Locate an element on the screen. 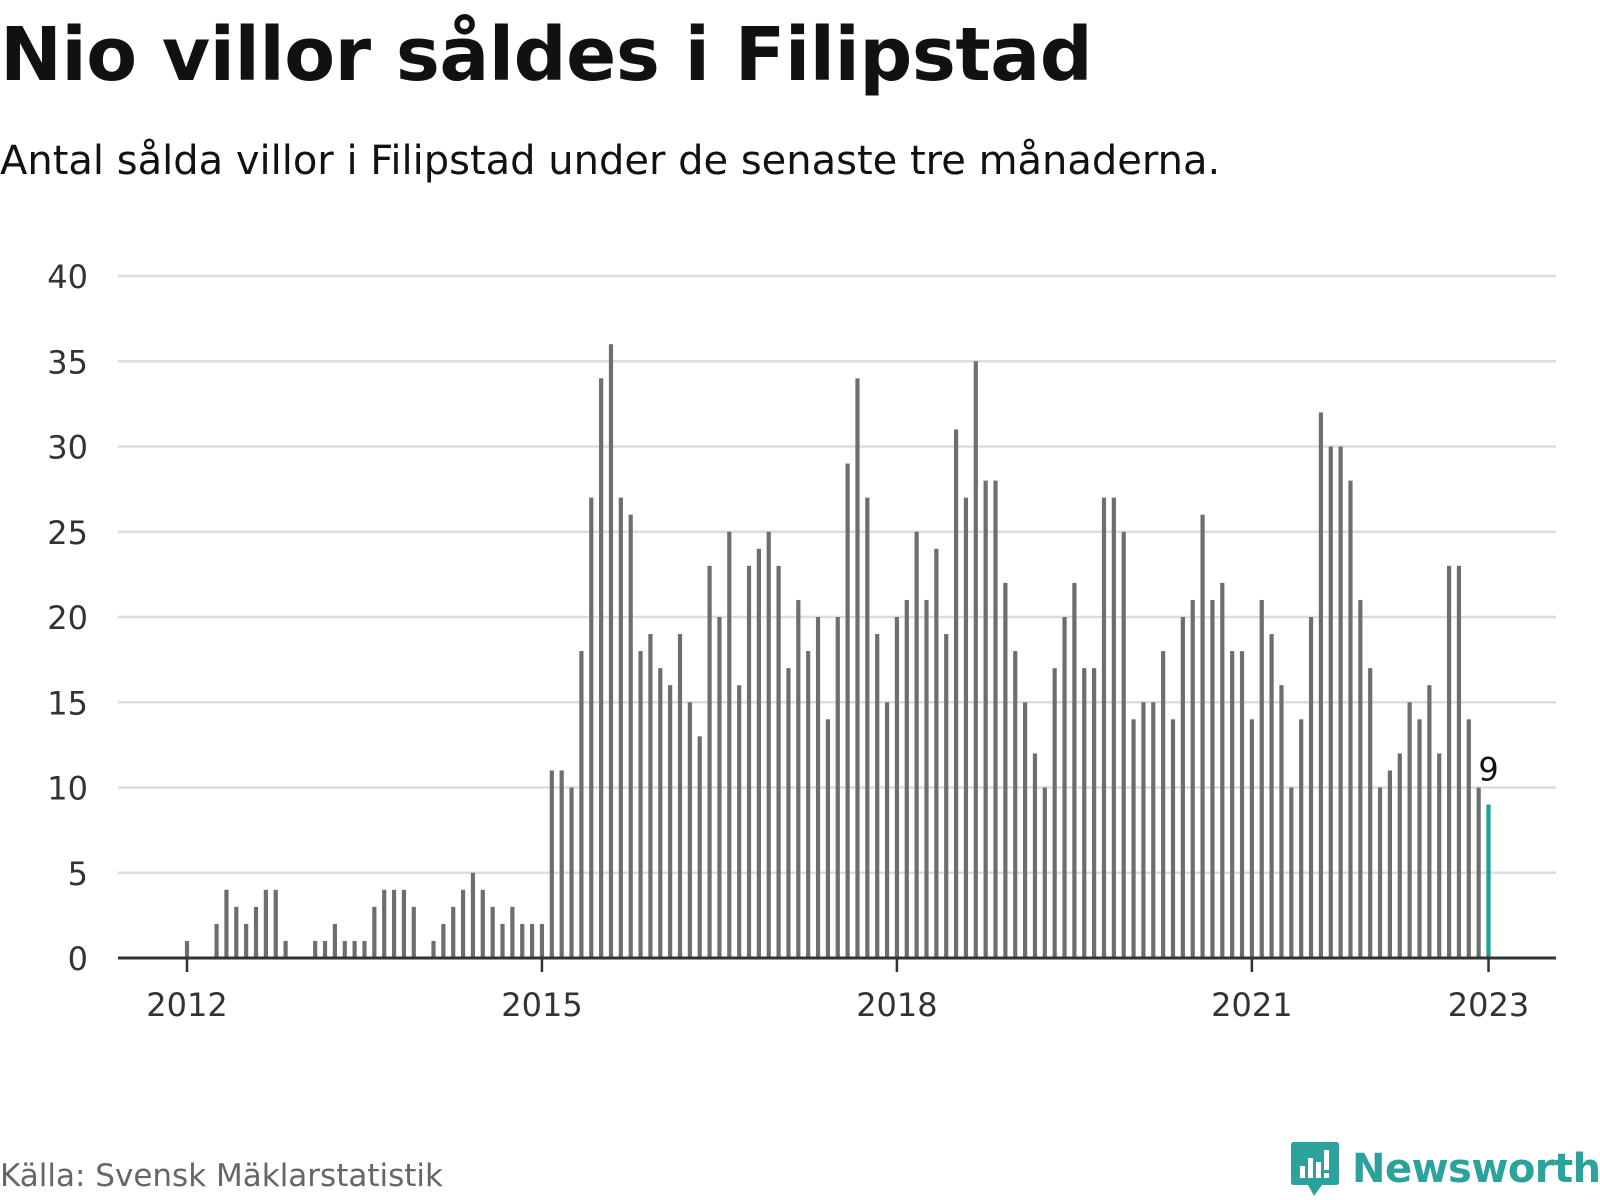  highlight-bar is located at coordinates (1488, 881).